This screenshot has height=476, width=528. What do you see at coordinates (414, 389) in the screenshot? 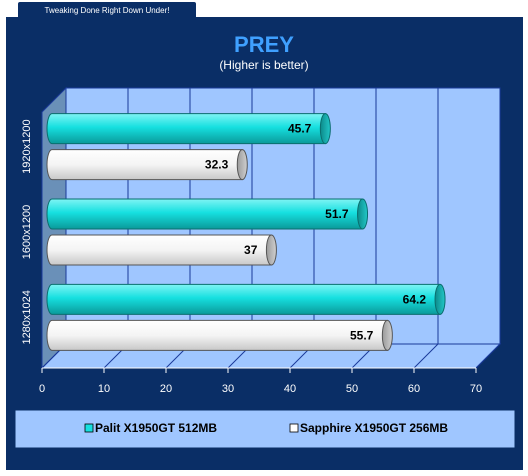
I see `x-tick-label: 60` at bounding box center [414, 389].